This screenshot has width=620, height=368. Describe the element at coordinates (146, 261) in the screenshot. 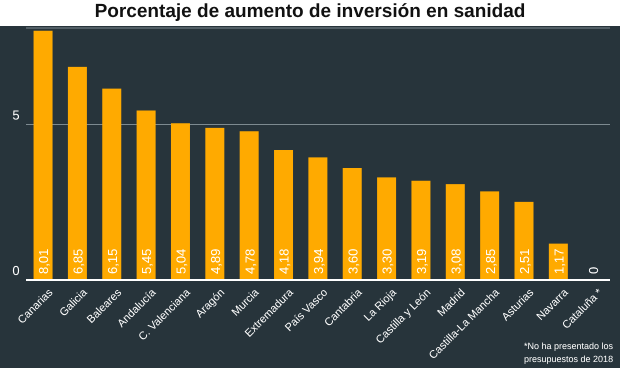

I see `data-label: 5,45` at that location.